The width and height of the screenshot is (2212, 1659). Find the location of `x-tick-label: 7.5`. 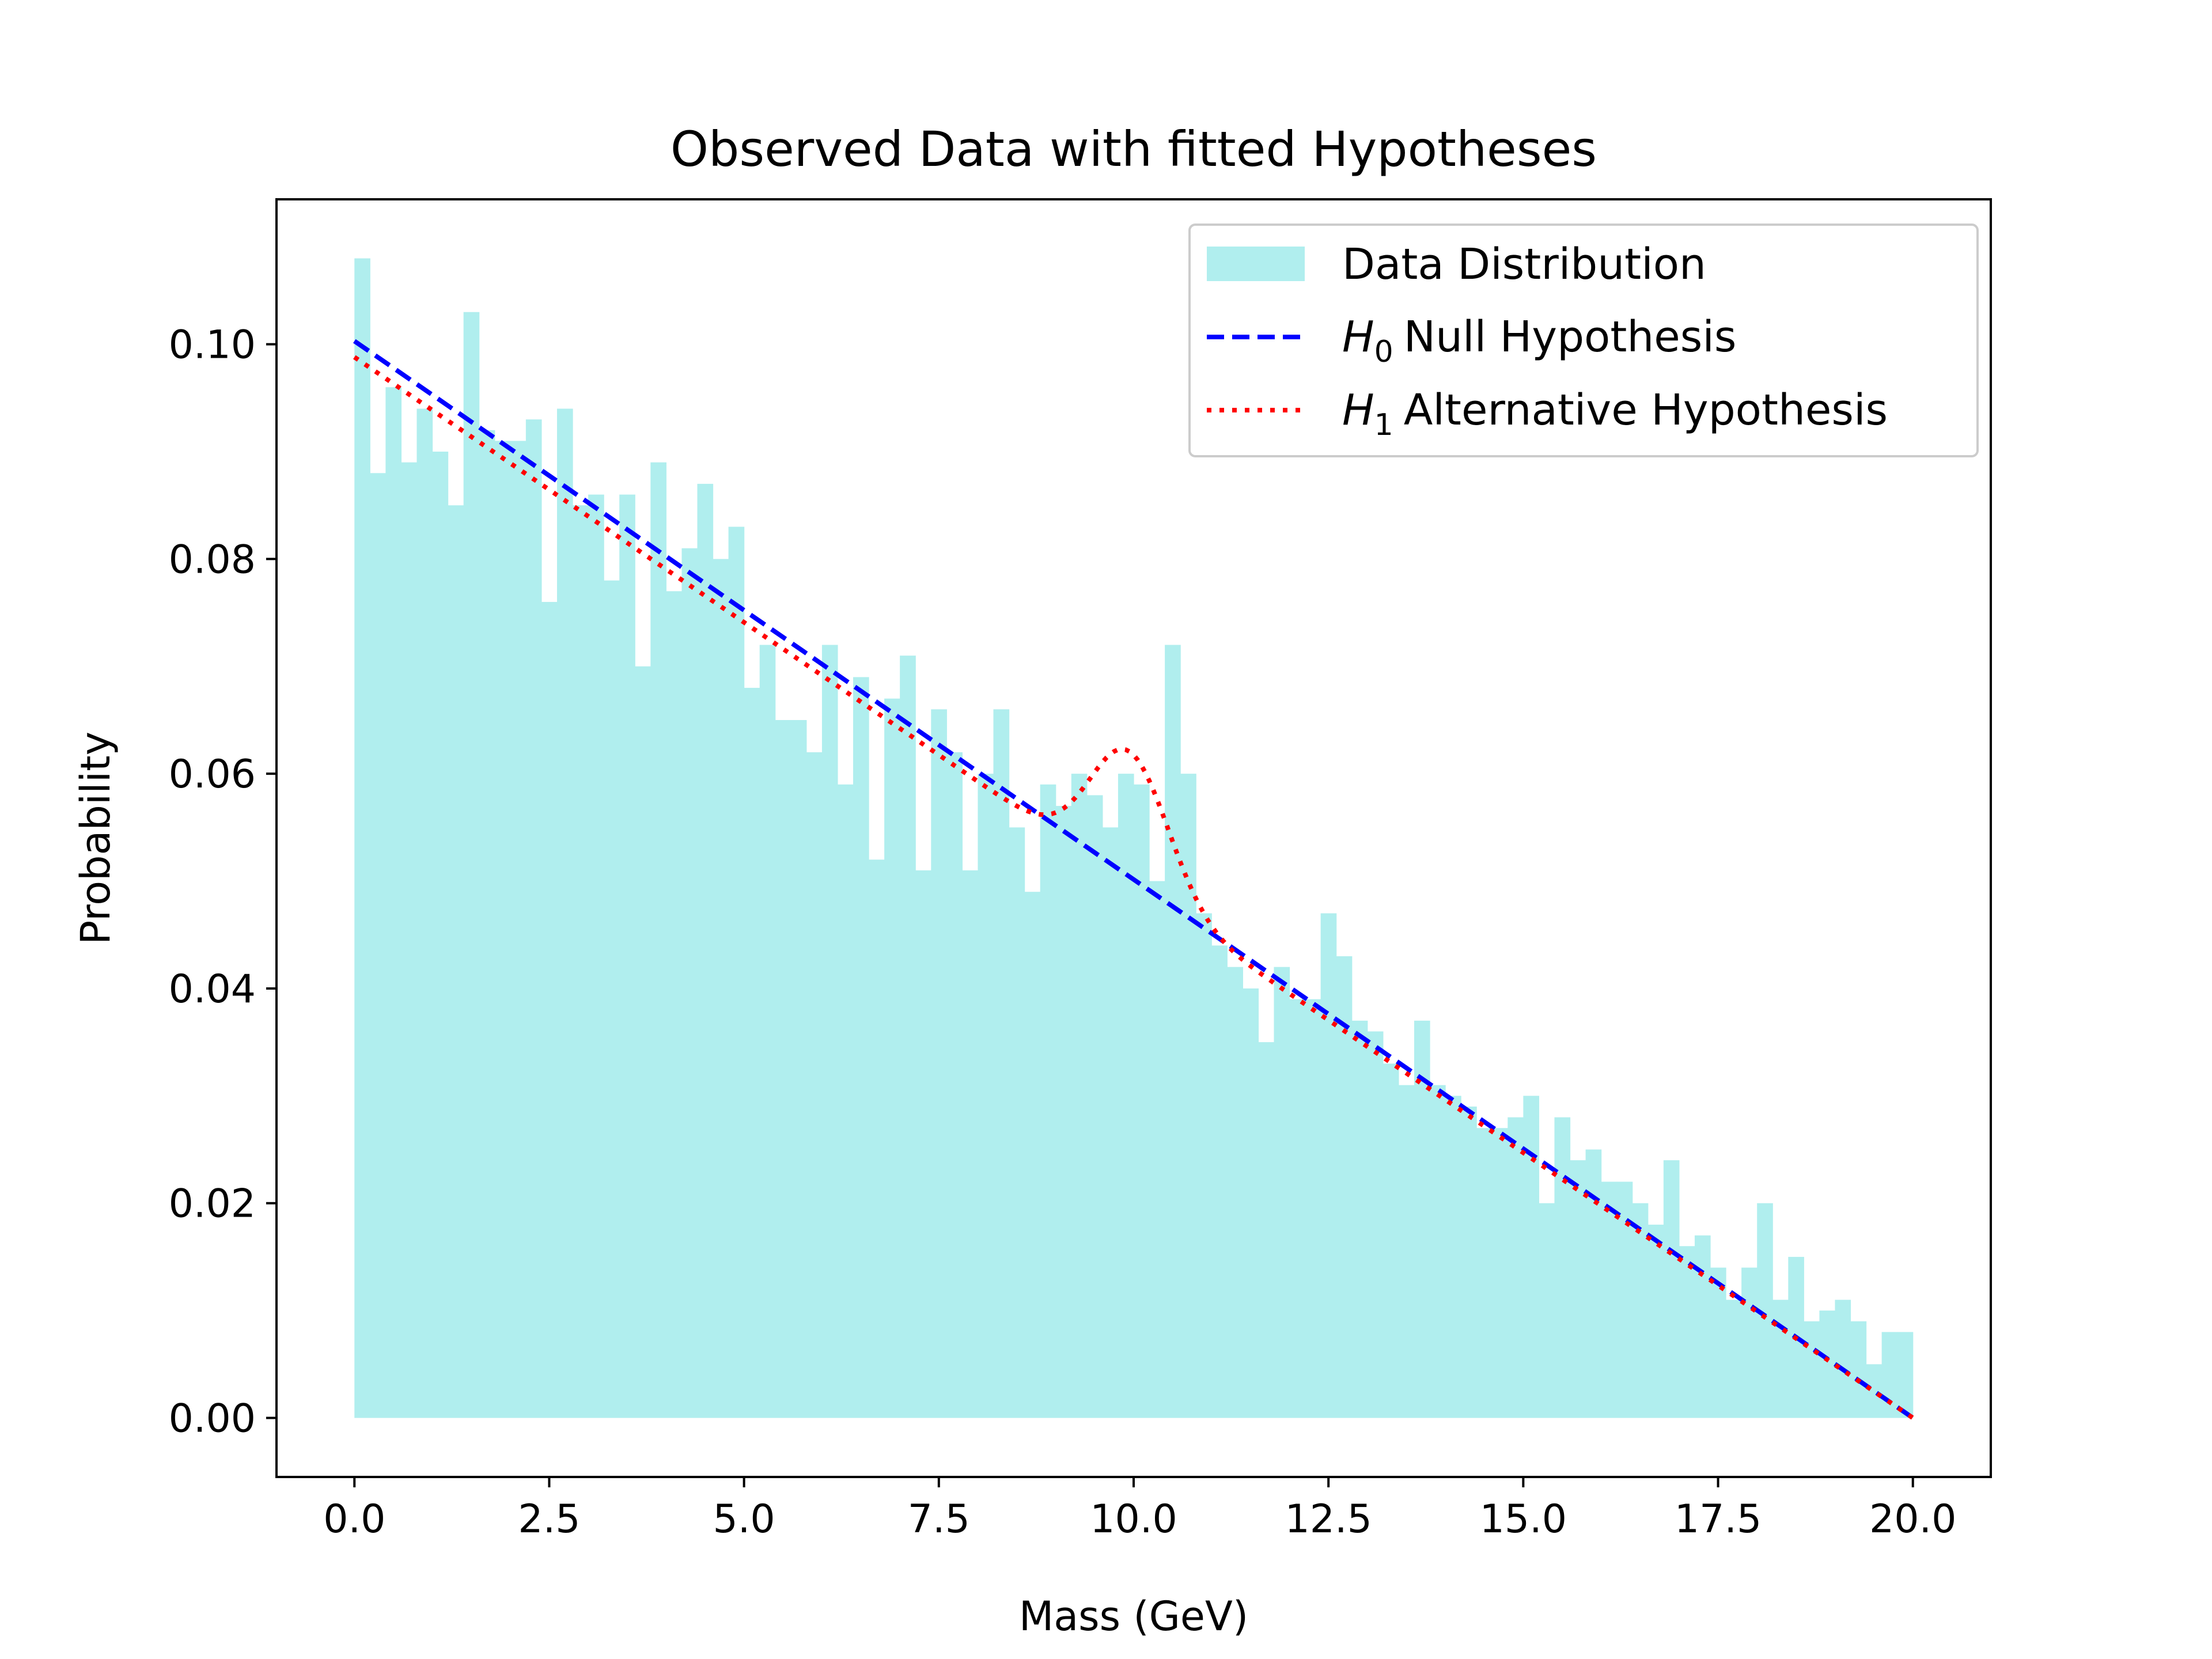

x-tick-label: 7.5 is located at coordinates (939, 1519).